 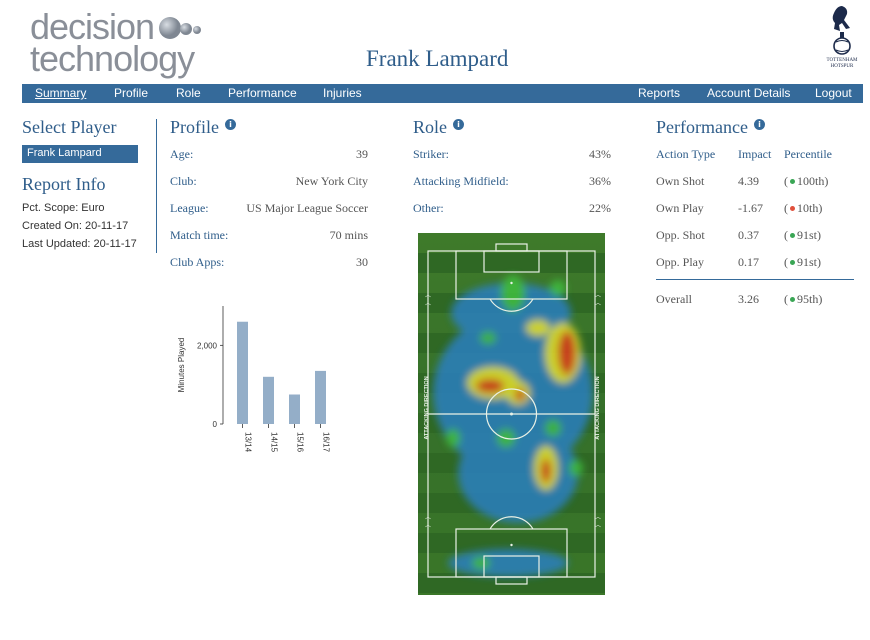 I want to click on attacking-direction-right: ATTACKING DIRECTION, so click(x=598, y=407).